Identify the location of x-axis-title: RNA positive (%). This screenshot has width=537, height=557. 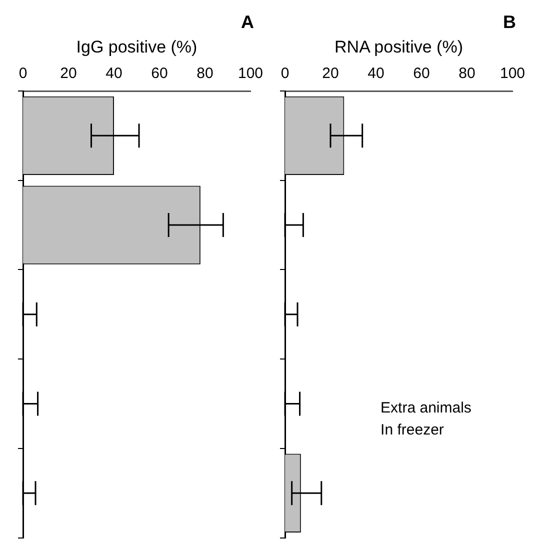
(398, 46).